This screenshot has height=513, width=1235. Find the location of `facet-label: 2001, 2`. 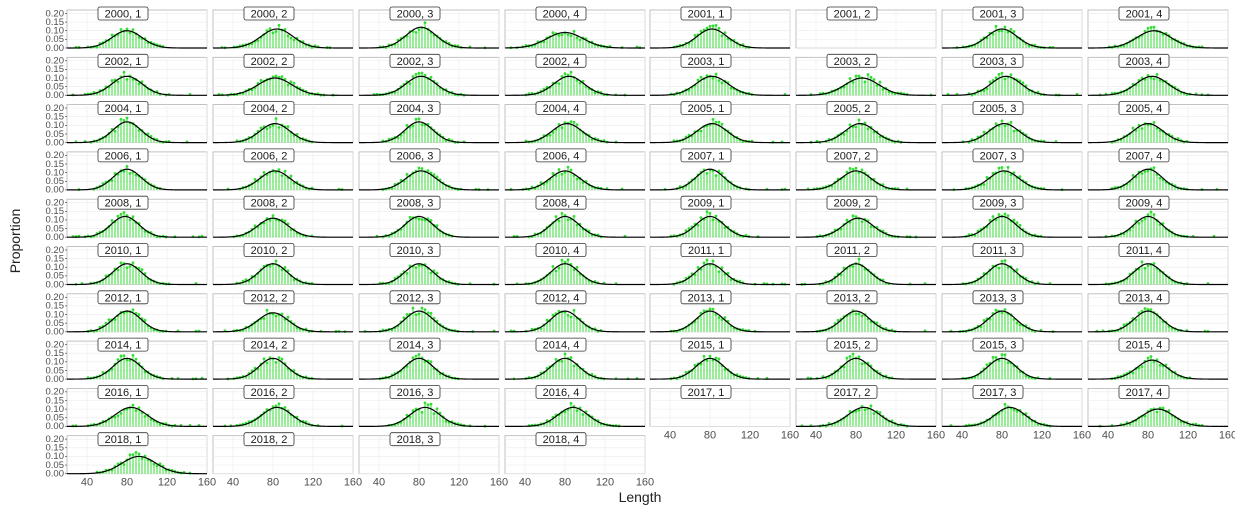

facet-label: 2001, 2 is located at coordinates (852, 15).